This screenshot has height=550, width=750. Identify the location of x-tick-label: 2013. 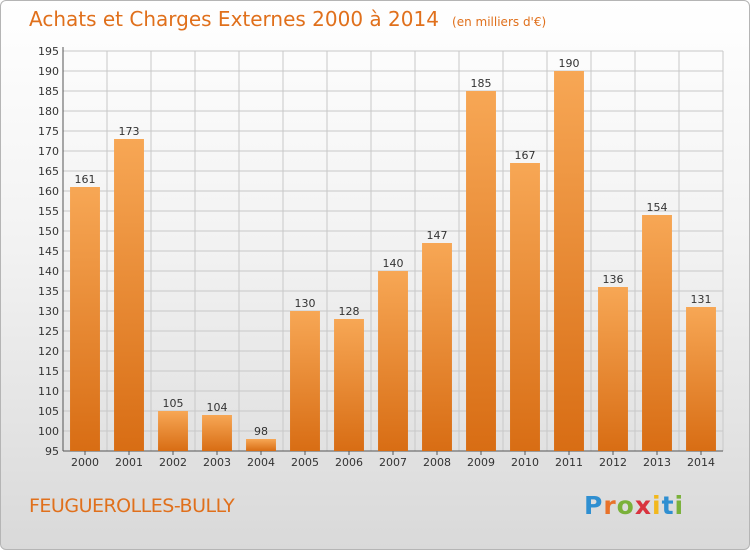
(657, 462).